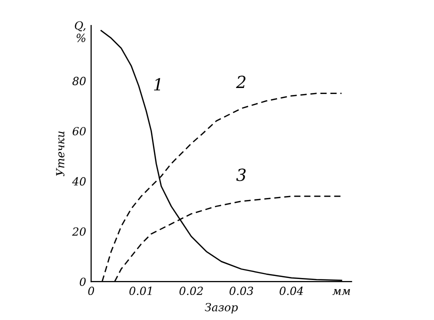 The image size is (434, 320). Describe the element at coordinates (191, 291) in the screenshot. I see `x-tick-label: 0.02` at that location.